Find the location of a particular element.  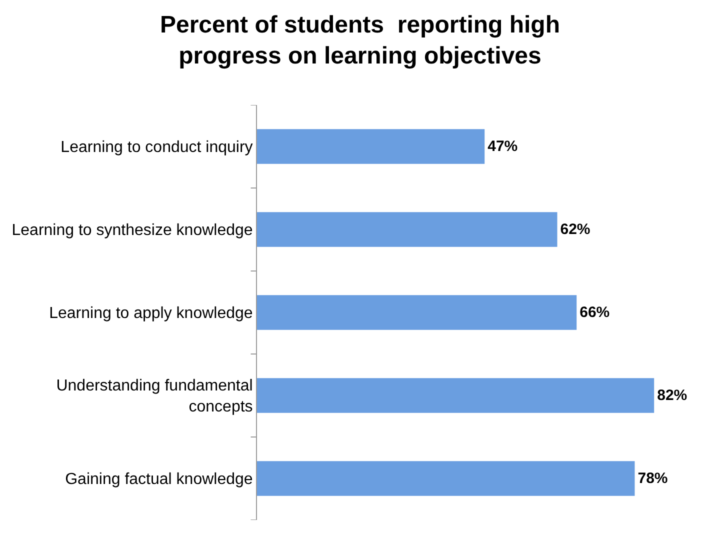

data-label: 66% is located at coordinates (595, 312).